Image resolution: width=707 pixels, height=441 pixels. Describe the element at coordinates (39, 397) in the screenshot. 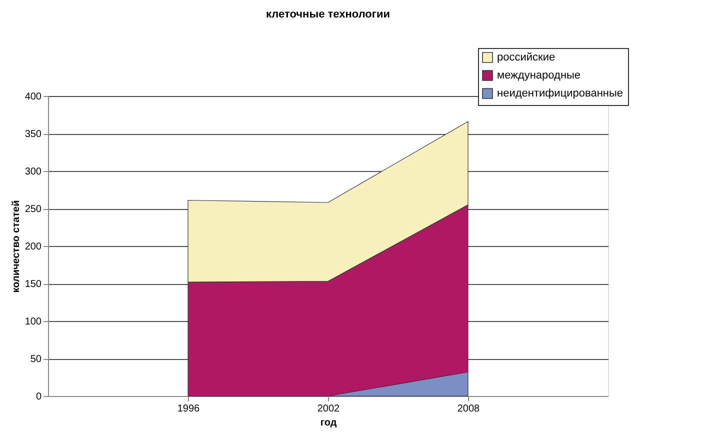

I see `y-tick-label: 0` at that location.